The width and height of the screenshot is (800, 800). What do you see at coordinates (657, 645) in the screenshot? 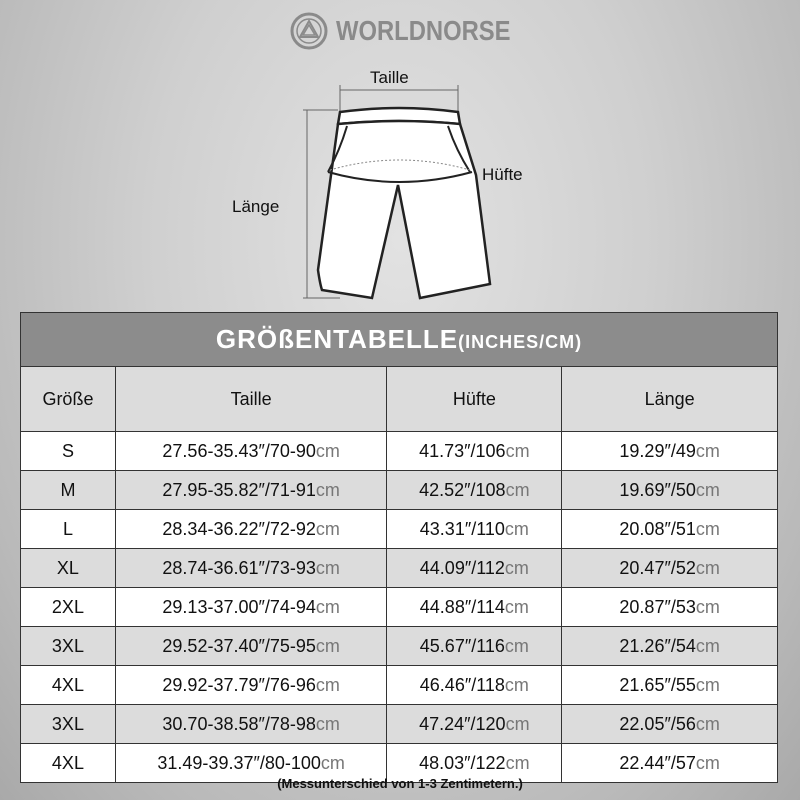
I see `length-cell-value: 21.26″/54` at bounding box center [657, 645].